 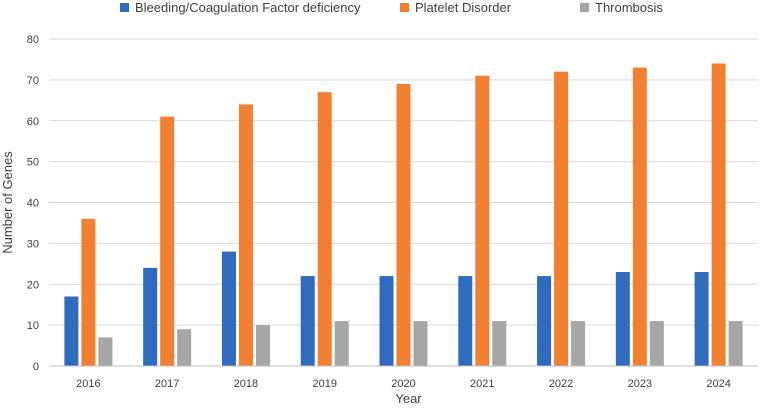 I want to click on x-axis-label: Year, so click(x=408, y=398).